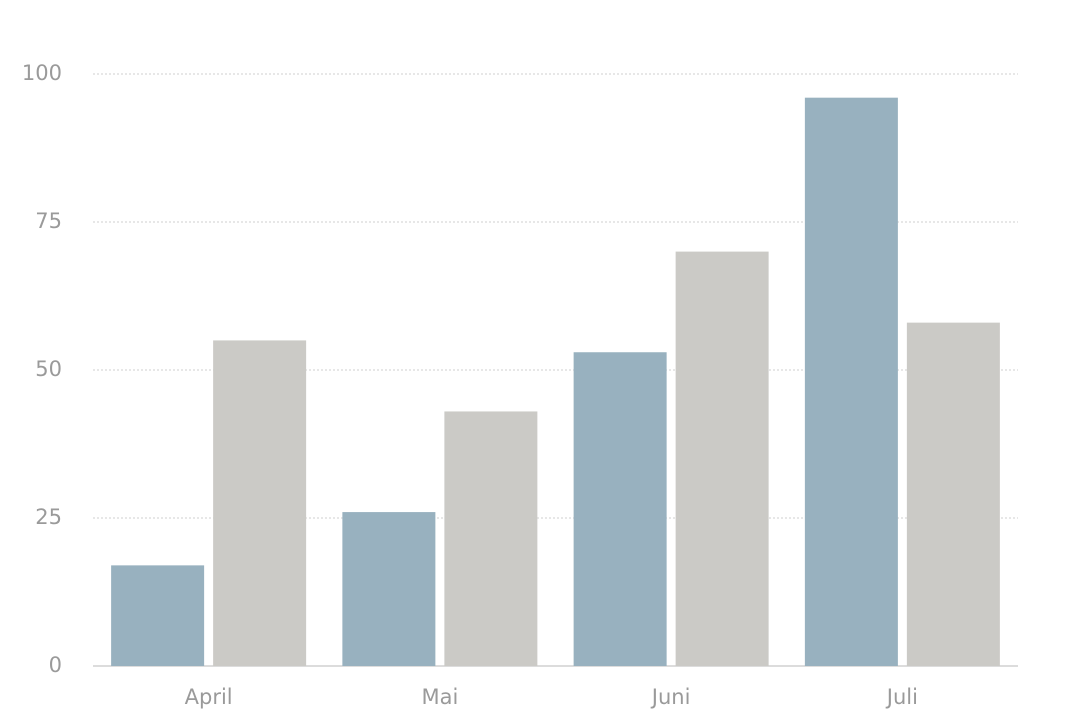 The image size is (1066, 722). Describe the element at coordinates (209, 697) in the screenshot. I see `x-tick-label: April` at that location.